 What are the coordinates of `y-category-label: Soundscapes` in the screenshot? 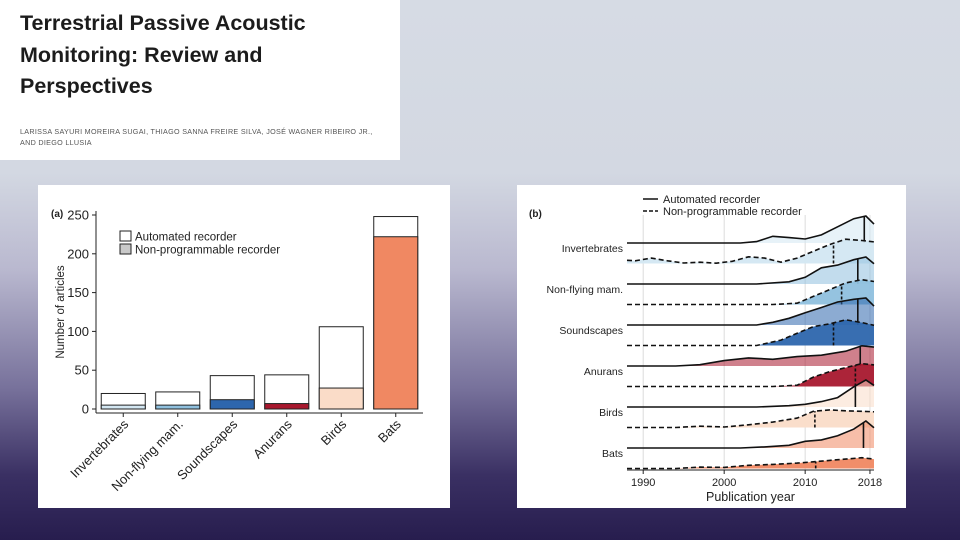 It's located at (591, 331).